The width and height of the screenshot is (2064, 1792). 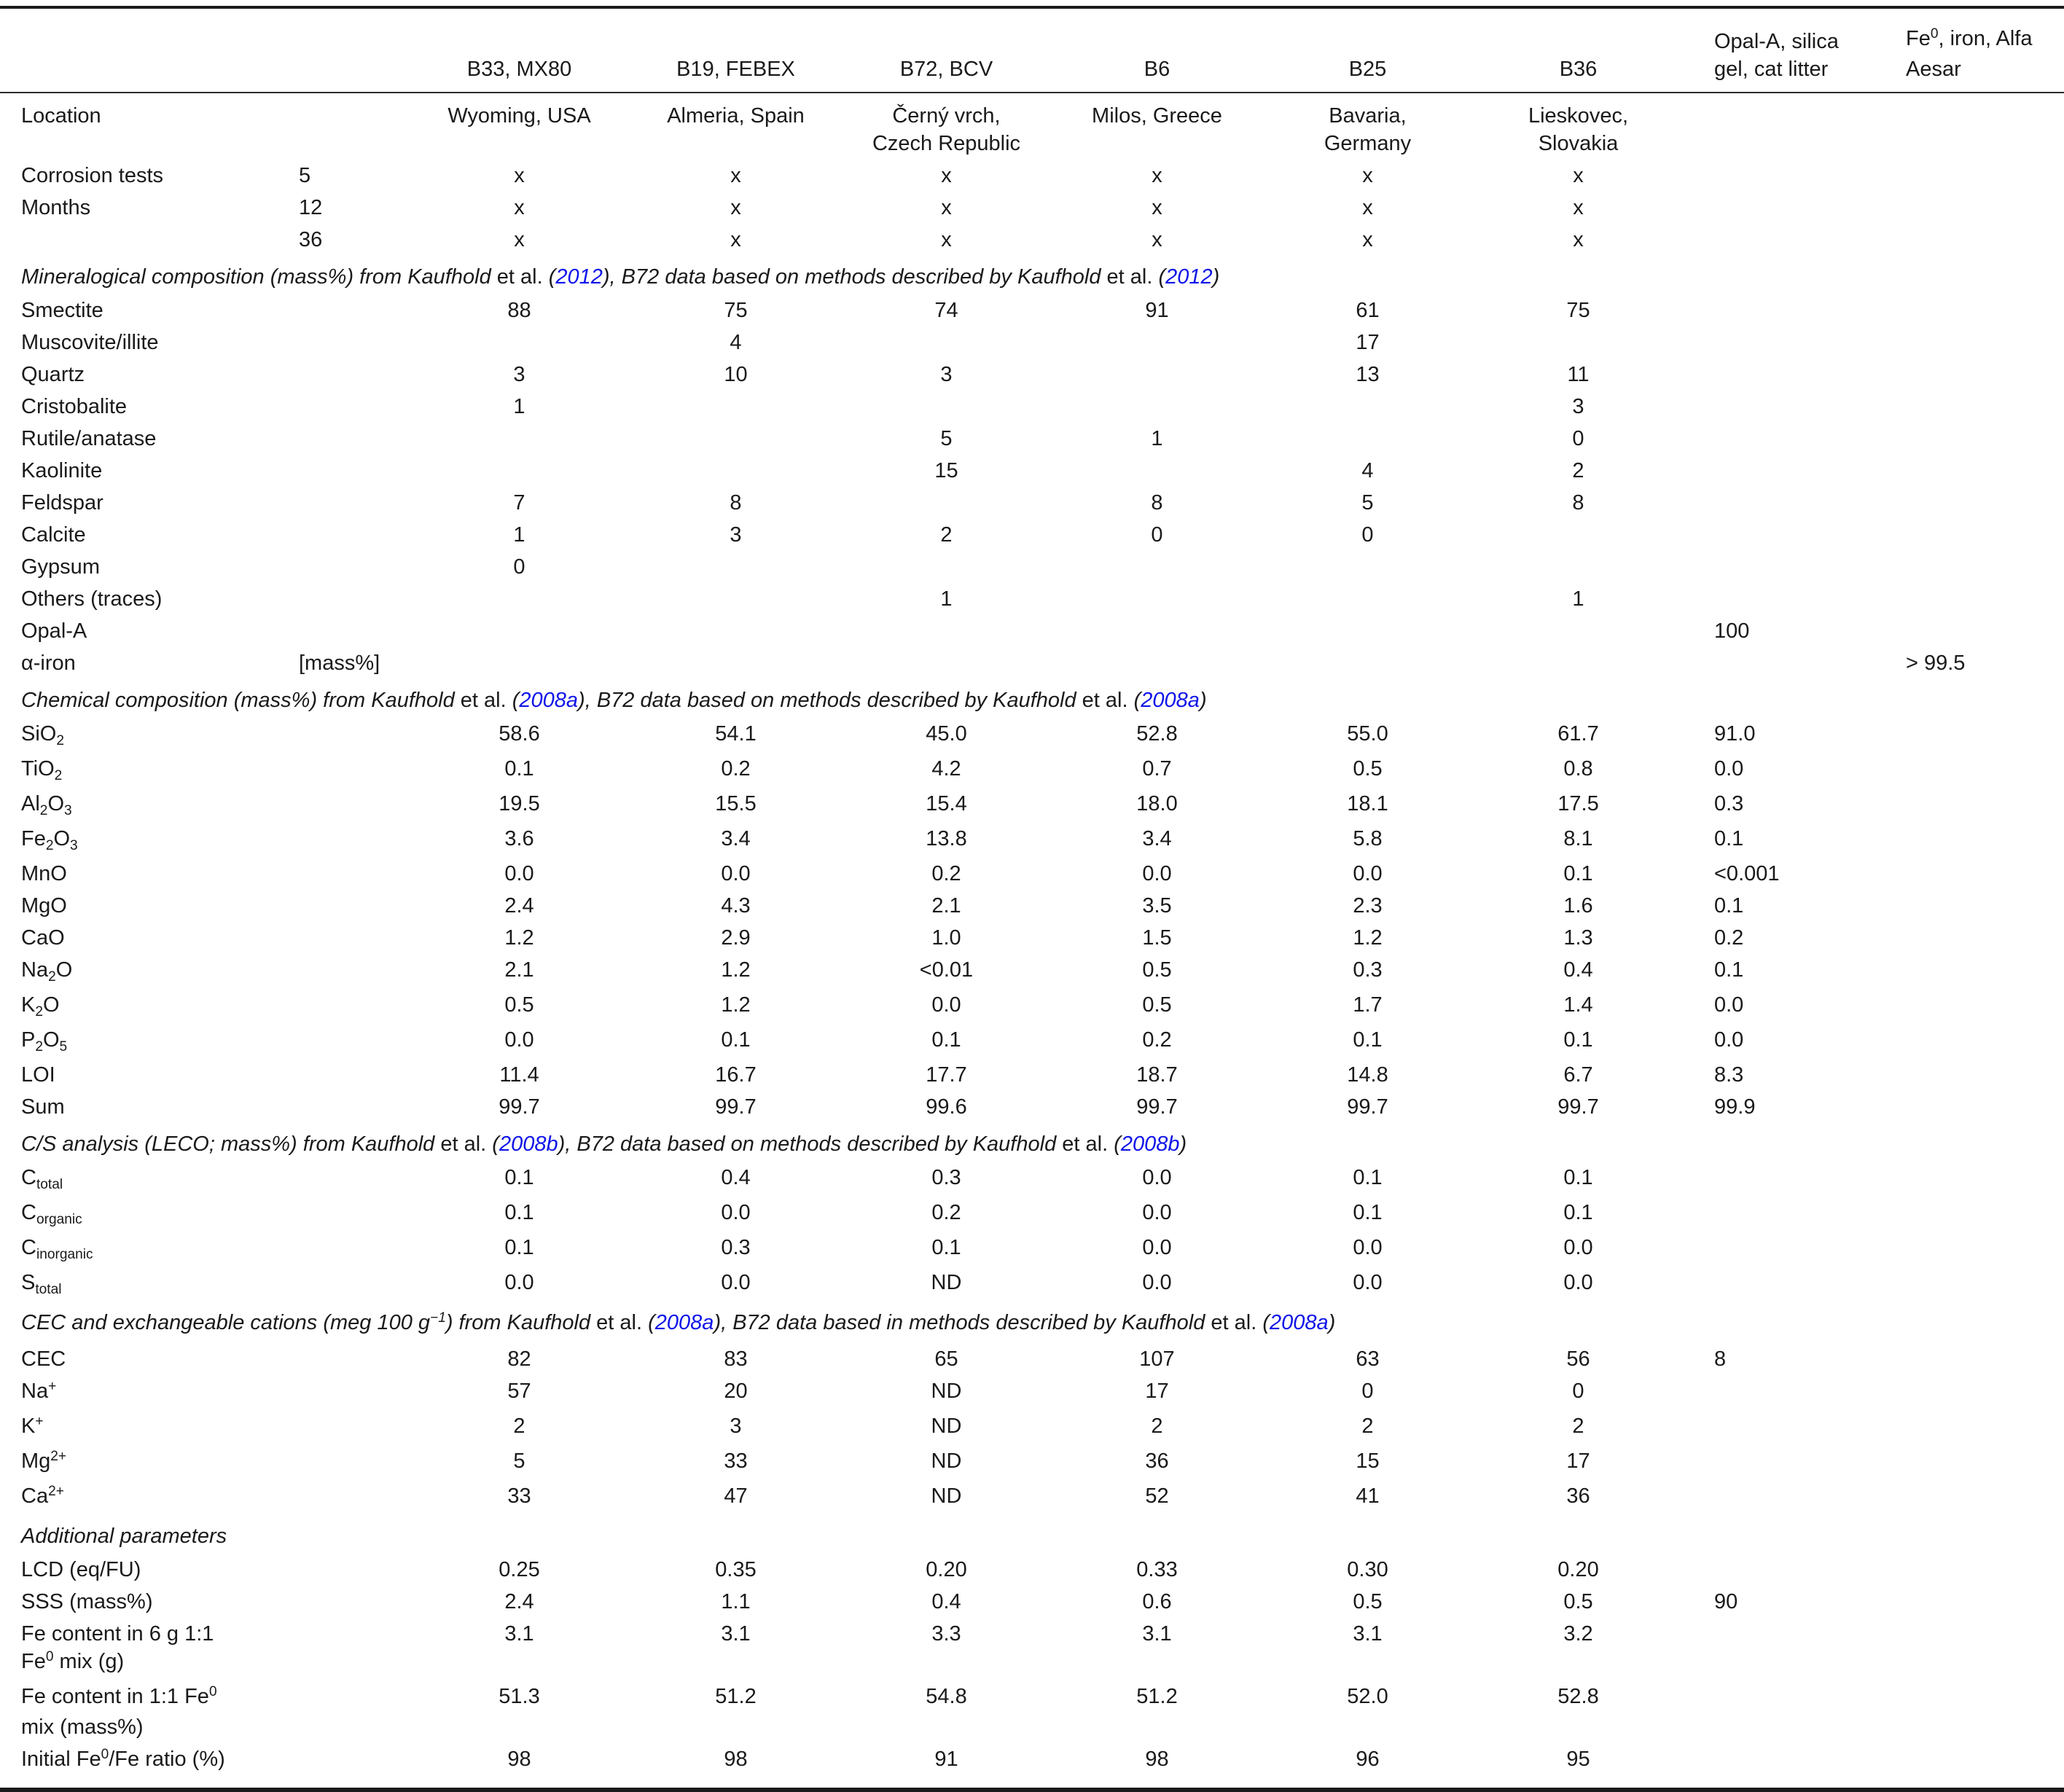 What do you see at coordinates (1578, 129) in the screenshot?
I see `cell: Lieskovec, Slovakia` at bounding box center [1578, 129].